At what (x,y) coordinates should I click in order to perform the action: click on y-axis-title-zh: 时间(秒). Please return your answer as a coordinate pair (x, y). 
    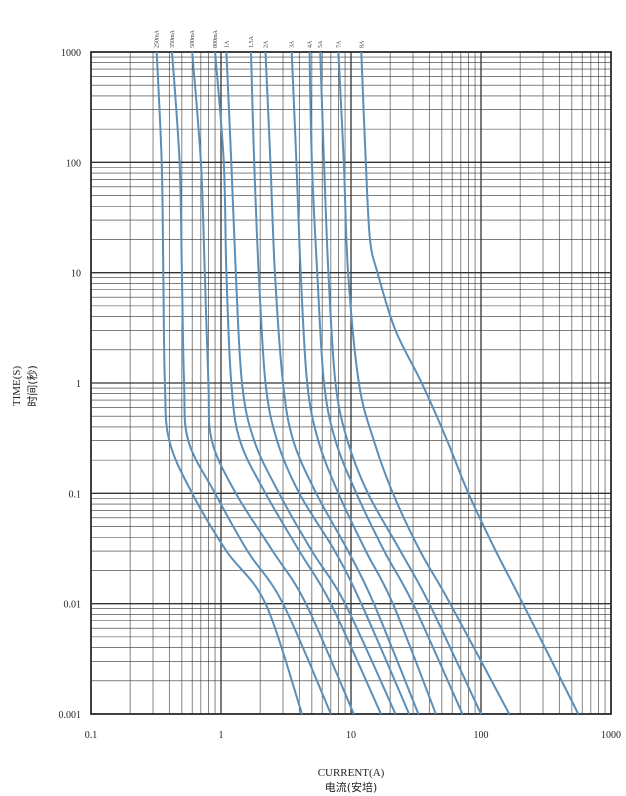
    Looking at the image, I should click on (32, 386).